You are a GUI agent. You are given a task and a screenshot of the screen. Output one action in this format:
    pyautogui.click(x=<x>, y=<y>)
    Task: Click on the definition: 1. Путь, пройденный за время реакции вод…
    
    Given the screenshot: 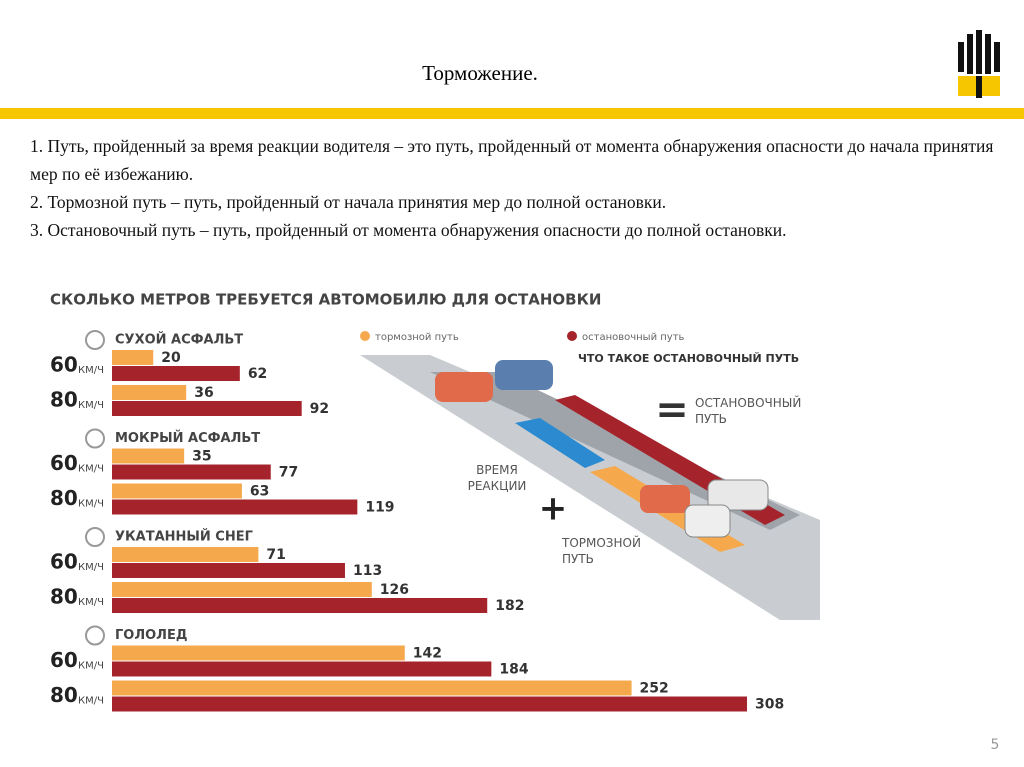 What is the action you would take?
    pyautogui.click(x=512, y=160)
    